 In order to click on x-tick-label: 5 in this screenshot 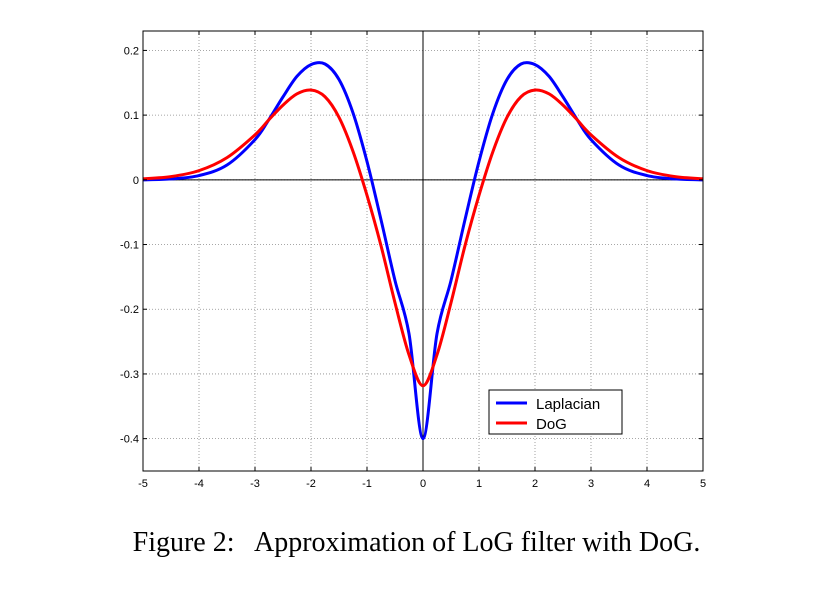, I will do `click(703, 484)`.